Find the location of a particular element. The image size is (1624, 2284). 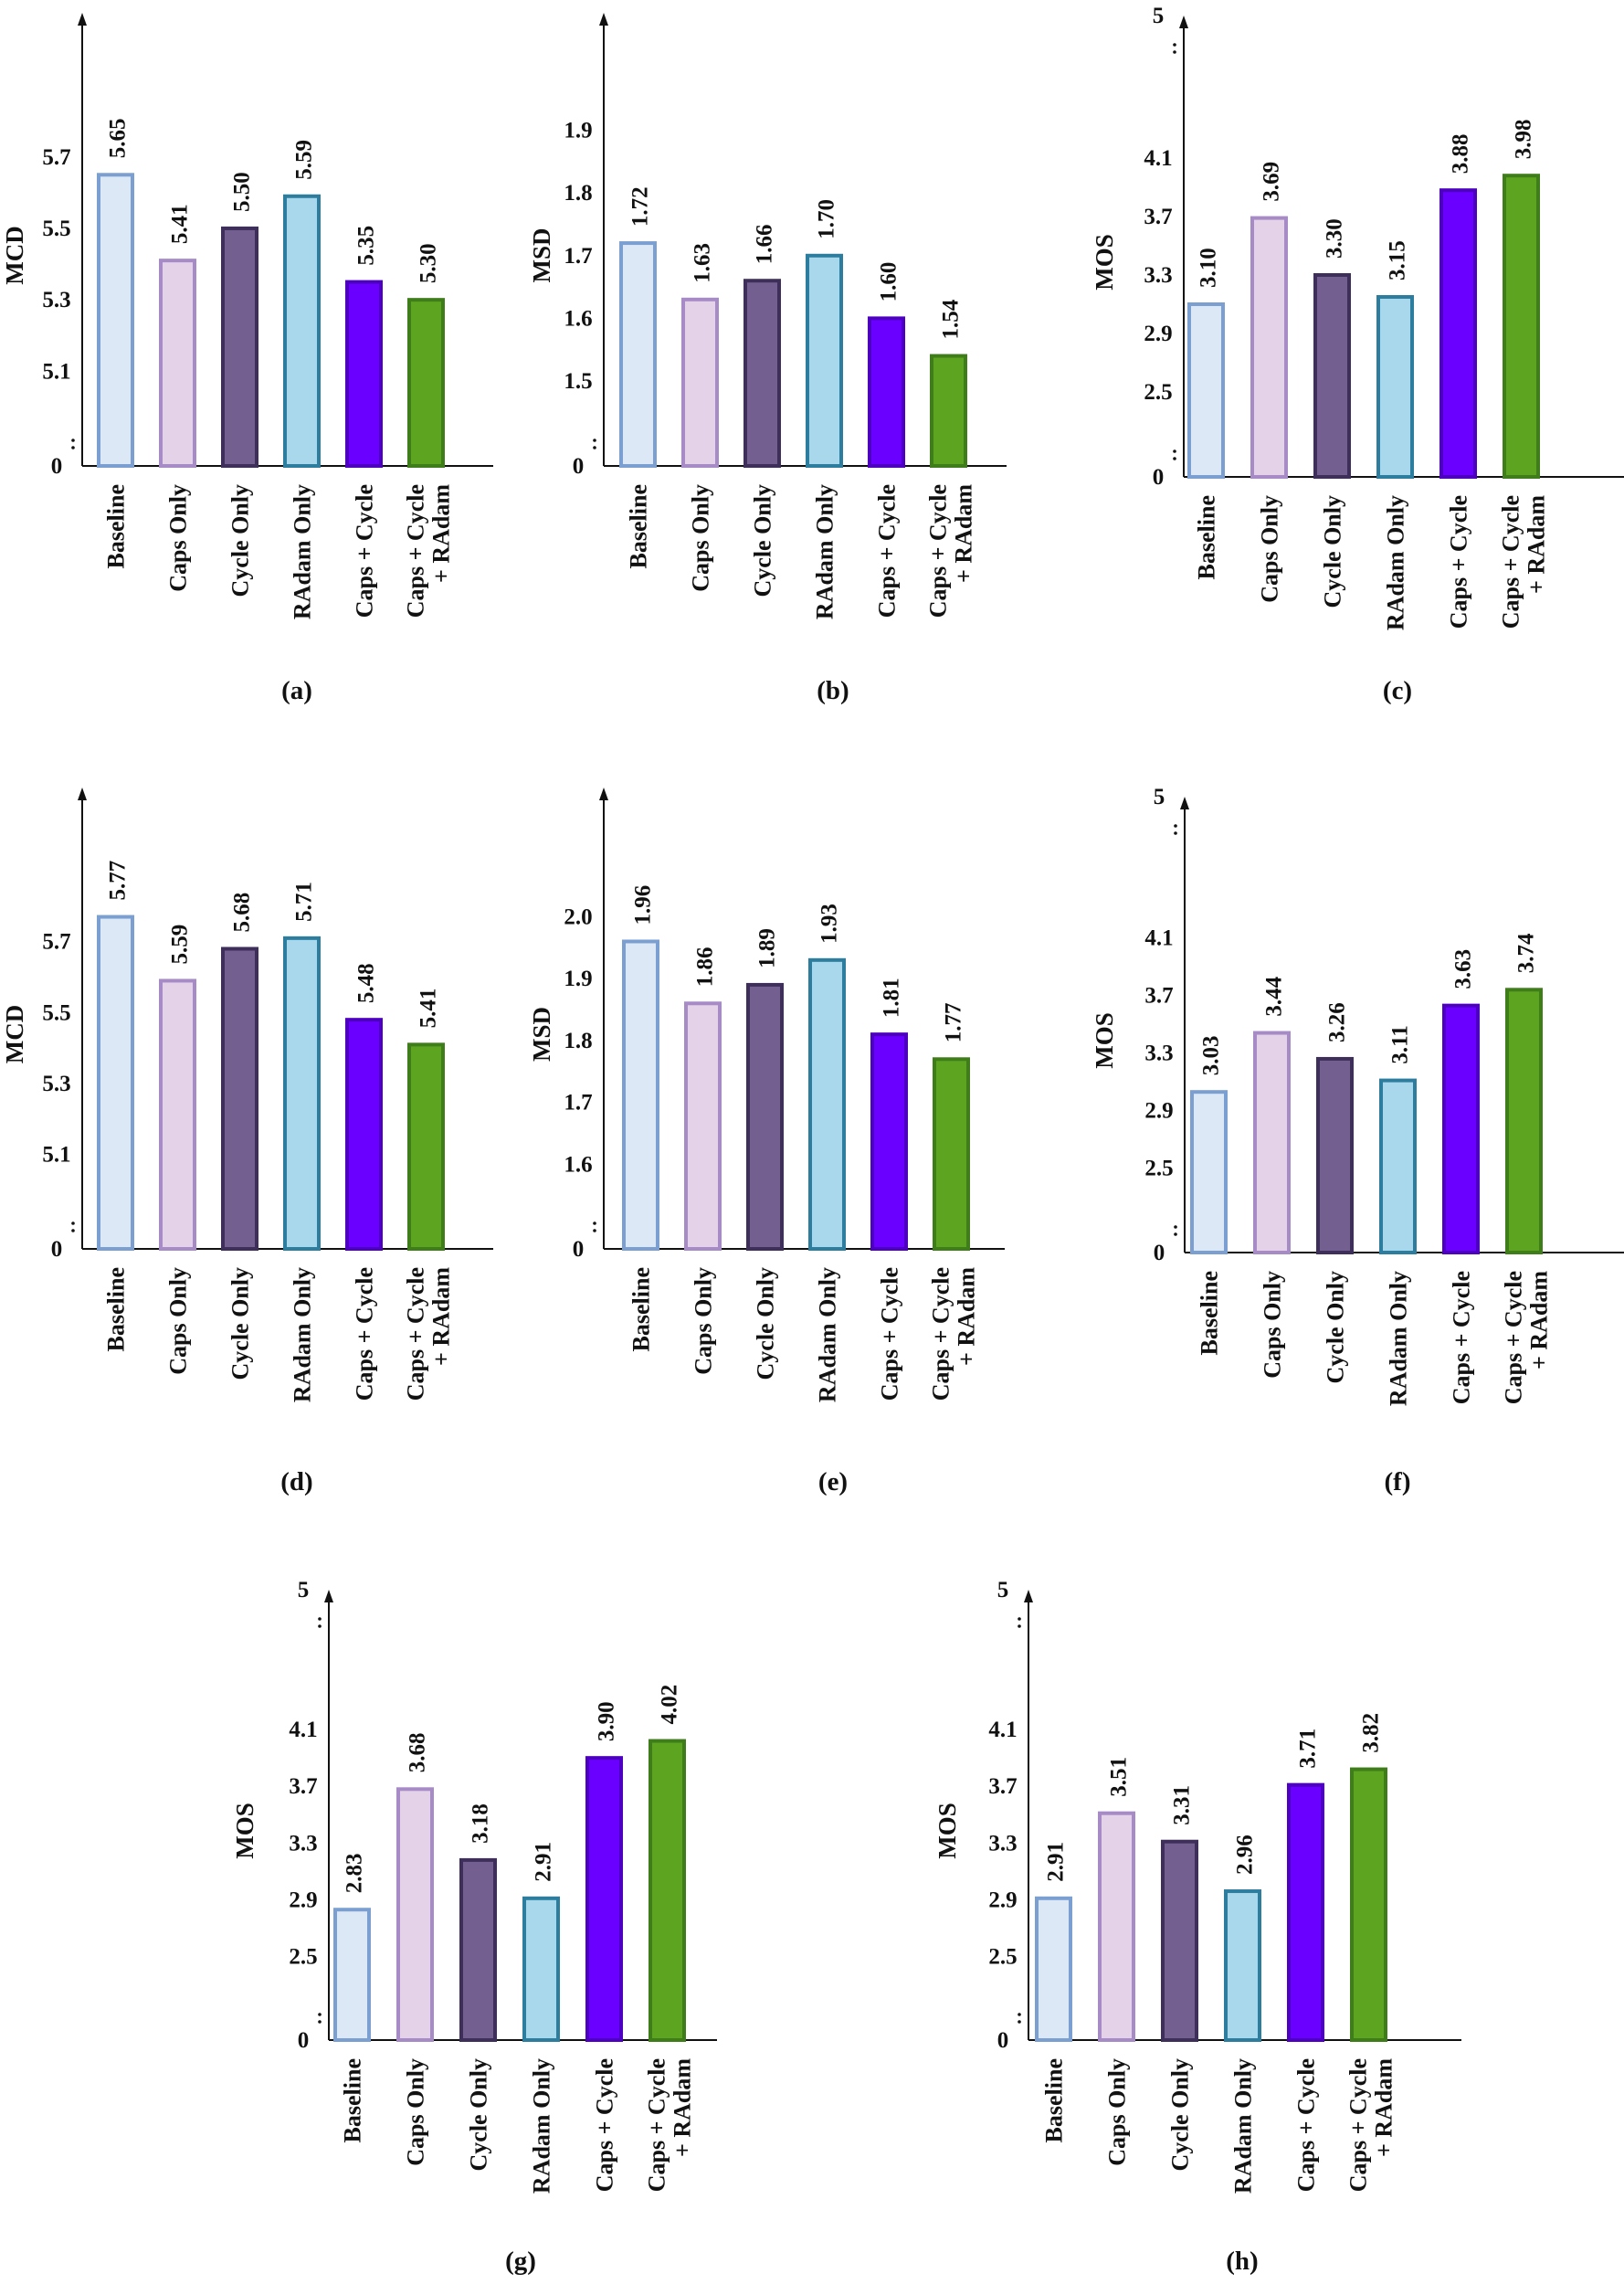

y-tick-label: 3.3 is located at coordinates (1159, 1054).